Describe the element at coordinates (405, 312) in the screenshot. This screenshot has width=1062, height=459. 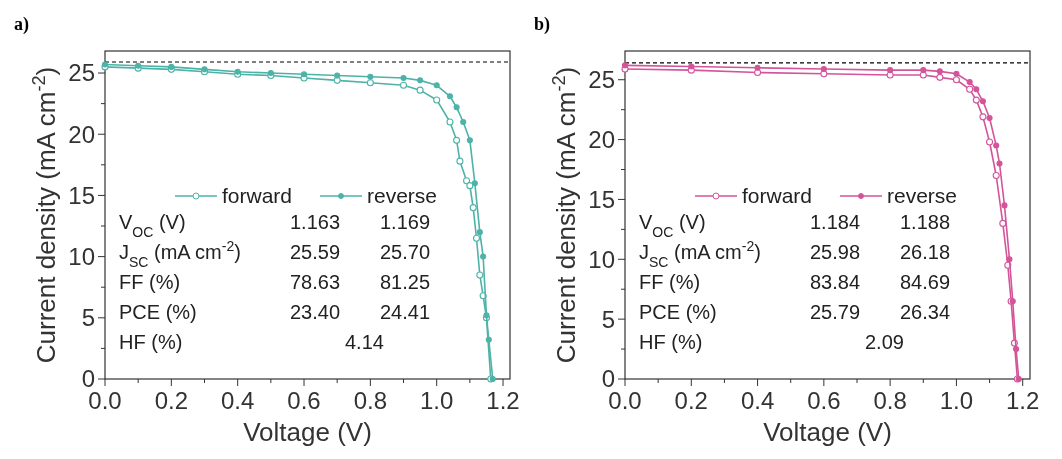
I see `annotation: 24.41` at that location.